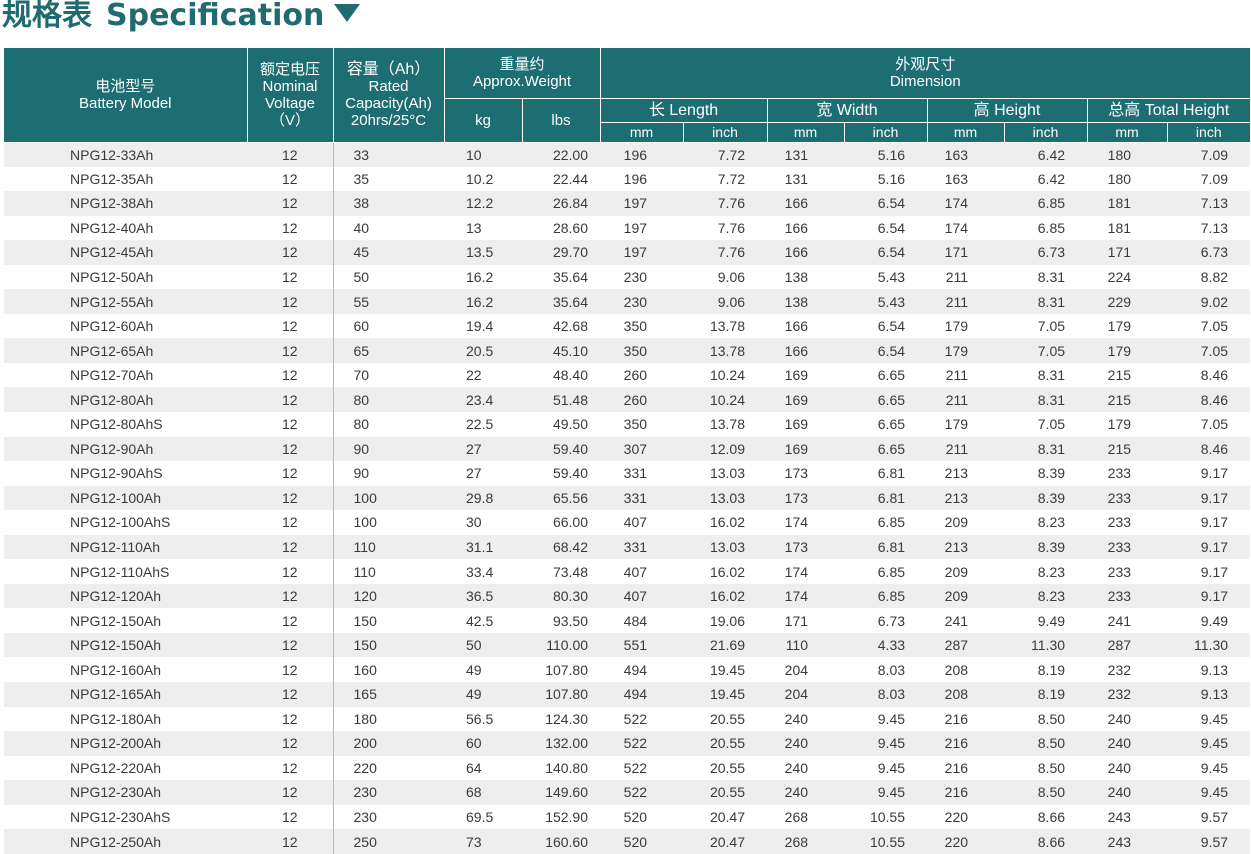 Image resolution: width=1251 pixels, height=854 pixels. I want to click on header-height-mm: mm, so click(965, 132).